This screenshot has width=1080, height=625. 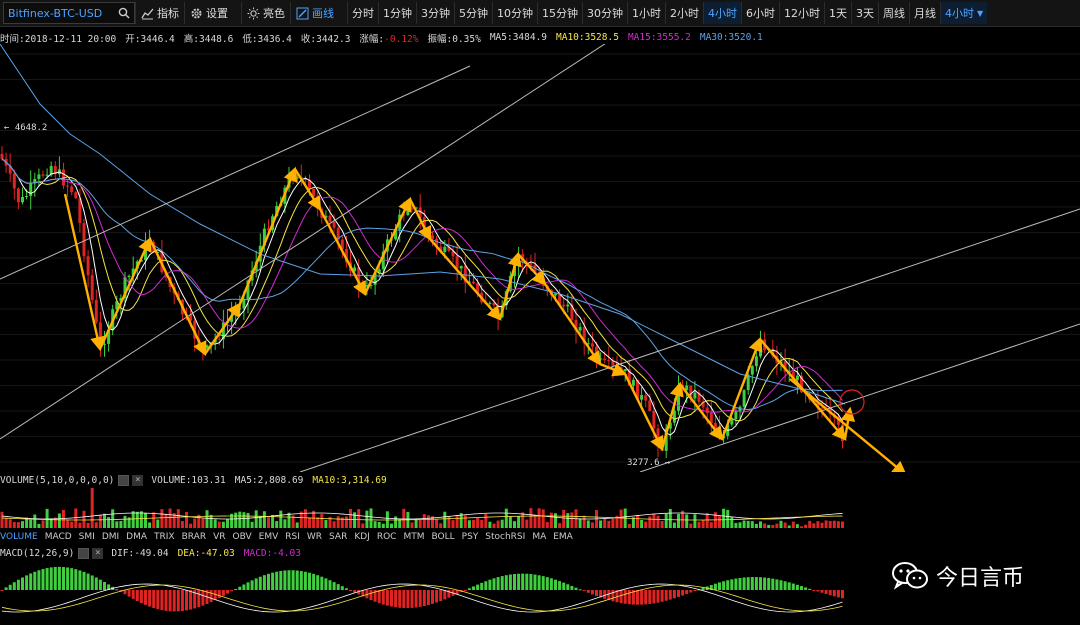 What do you see at coordinates (435, 13) in the screenshot?
I see `timeframe-2: 3分钟` at bounding box center [435, 13].